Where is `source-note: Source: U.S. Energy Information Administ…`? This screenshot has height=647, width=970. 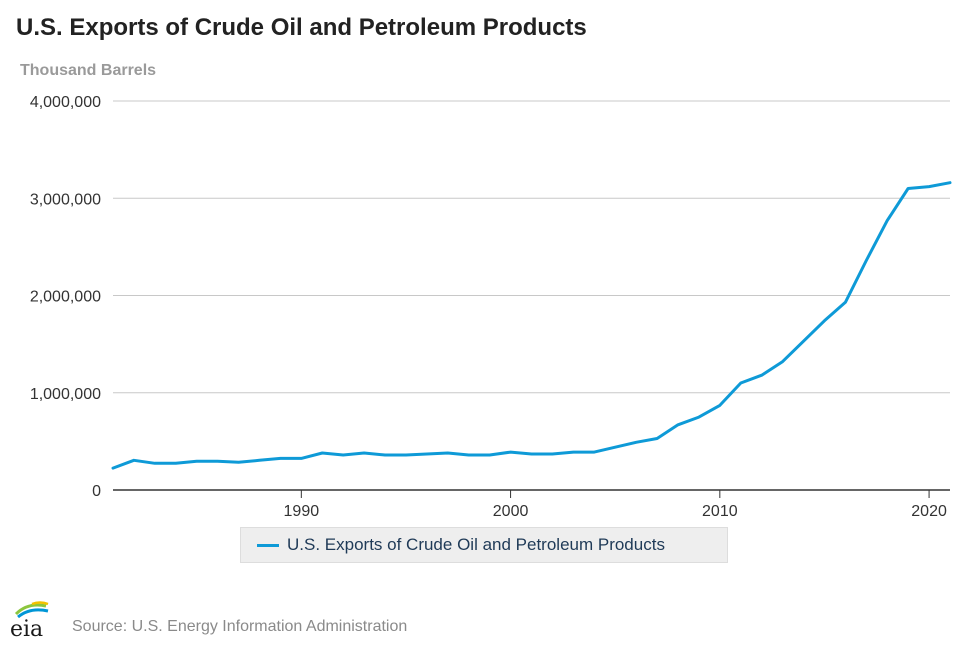
source-note: Source: U.S. Energy Information Administ… is located at coordinates (240, 626).